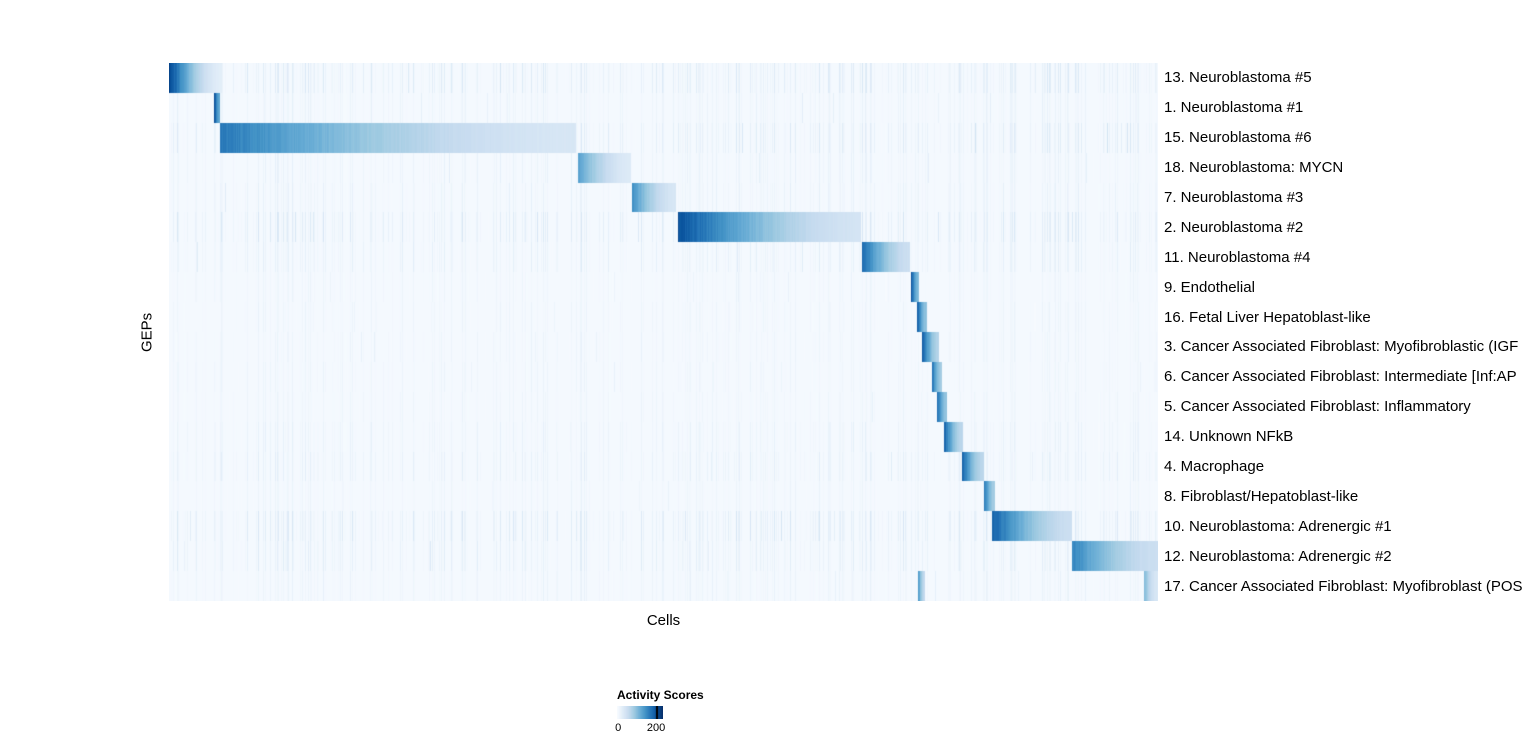 The image size is (1540, 743). What do you see at coordinates (618, 728) in the screenshot?
I see `legend-min-label: 0` at bounding box center [618, 728].